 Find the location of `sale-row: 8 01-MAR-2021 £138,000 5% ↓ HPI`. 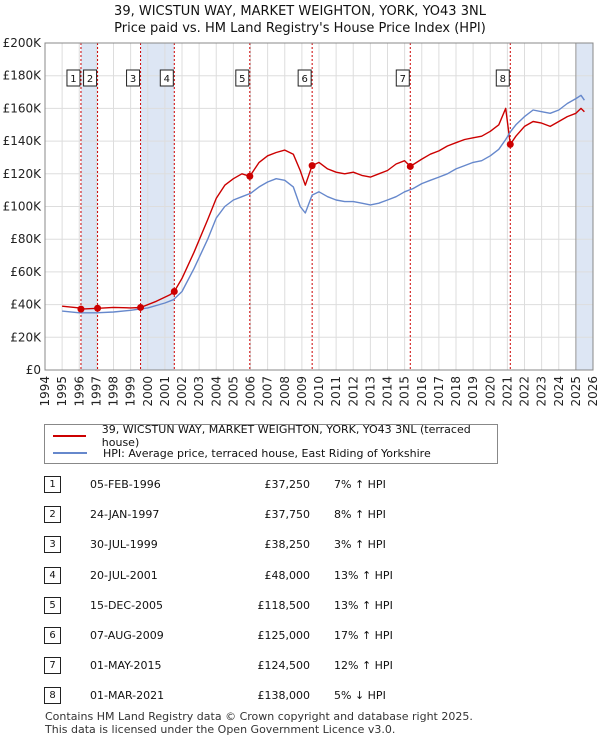

sale-row: 8 01-MAR-2021 £138,000 5% ↓ HPI is located at coordinates (244, 696).